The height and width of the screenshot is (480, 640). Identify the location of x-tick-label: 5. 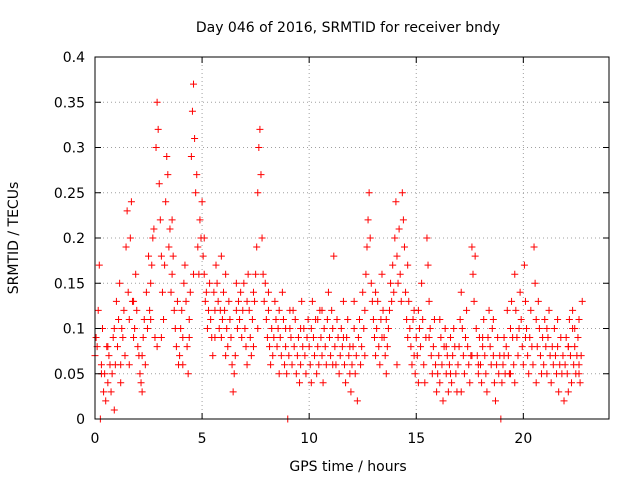
(202, 439).